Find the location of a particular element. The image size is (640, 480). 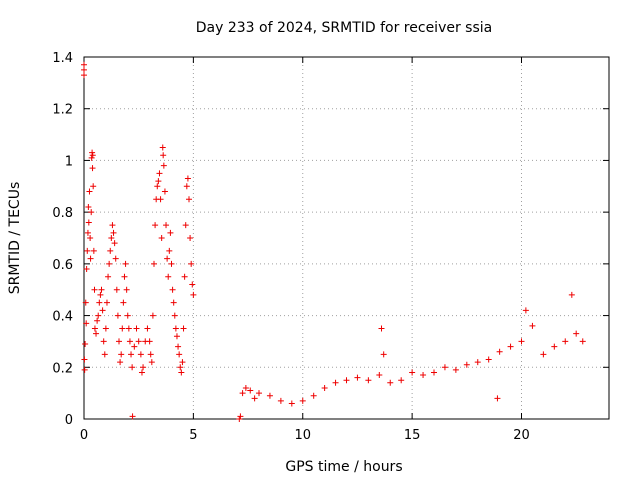

x-tick-label: 5 is located at coordinates (193, 435).